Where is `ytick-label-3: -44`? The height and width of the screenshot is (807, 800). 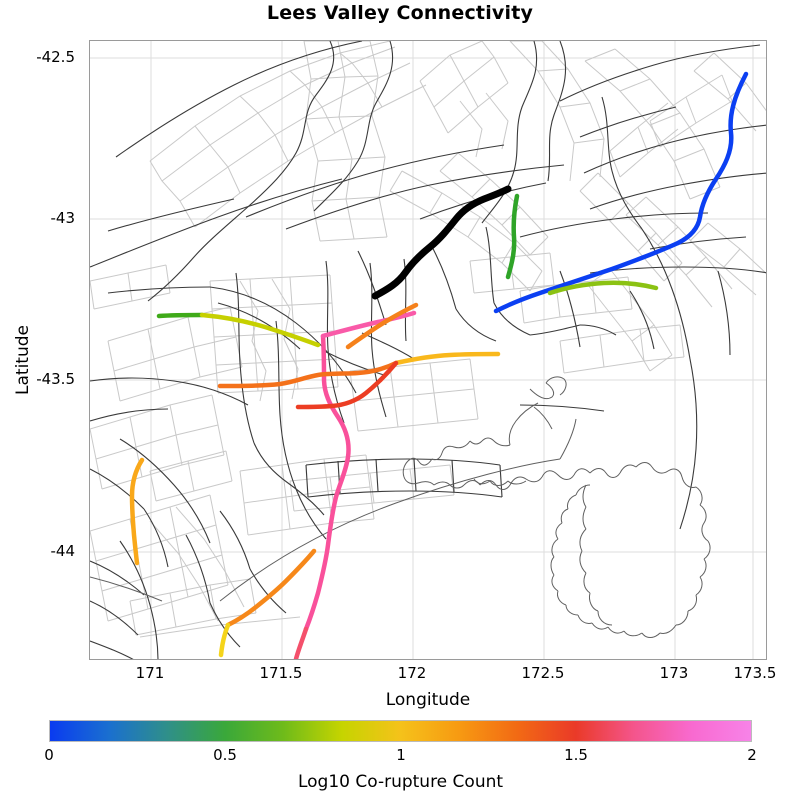
ytick-label-3: -44 is located at coordinates (63, 551).